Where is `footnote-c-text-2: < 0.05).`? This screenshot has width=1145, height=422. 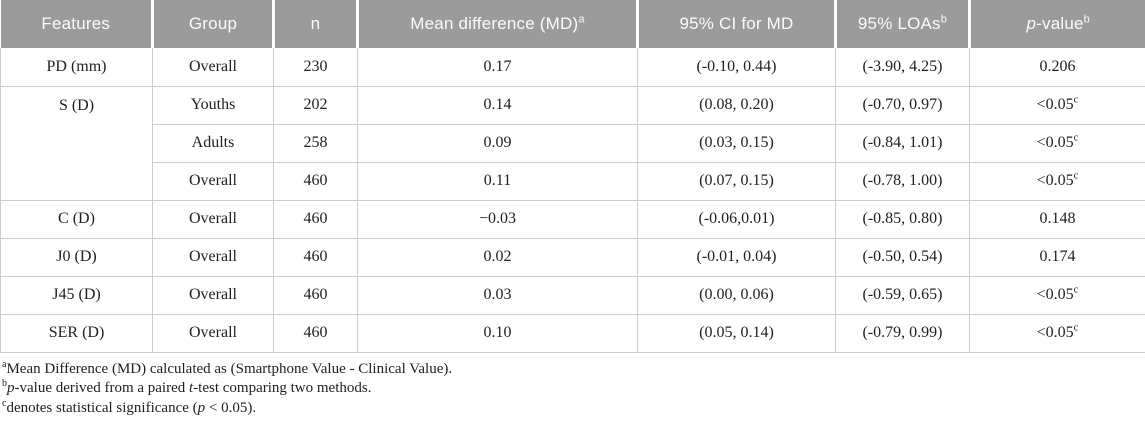 footnote-c-text-2: < 0.05). is located at coordinates (231, 407).